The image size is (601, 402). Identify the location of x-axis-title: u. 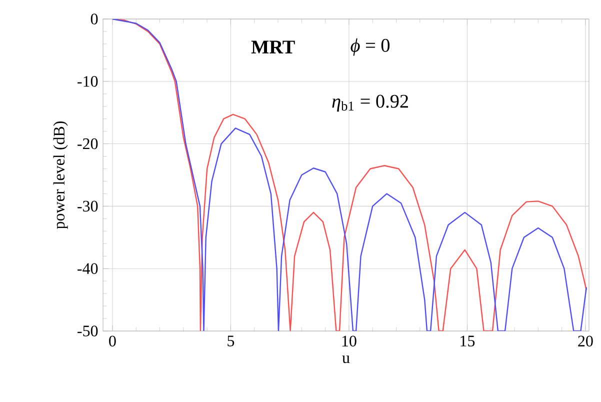
(346, 360).